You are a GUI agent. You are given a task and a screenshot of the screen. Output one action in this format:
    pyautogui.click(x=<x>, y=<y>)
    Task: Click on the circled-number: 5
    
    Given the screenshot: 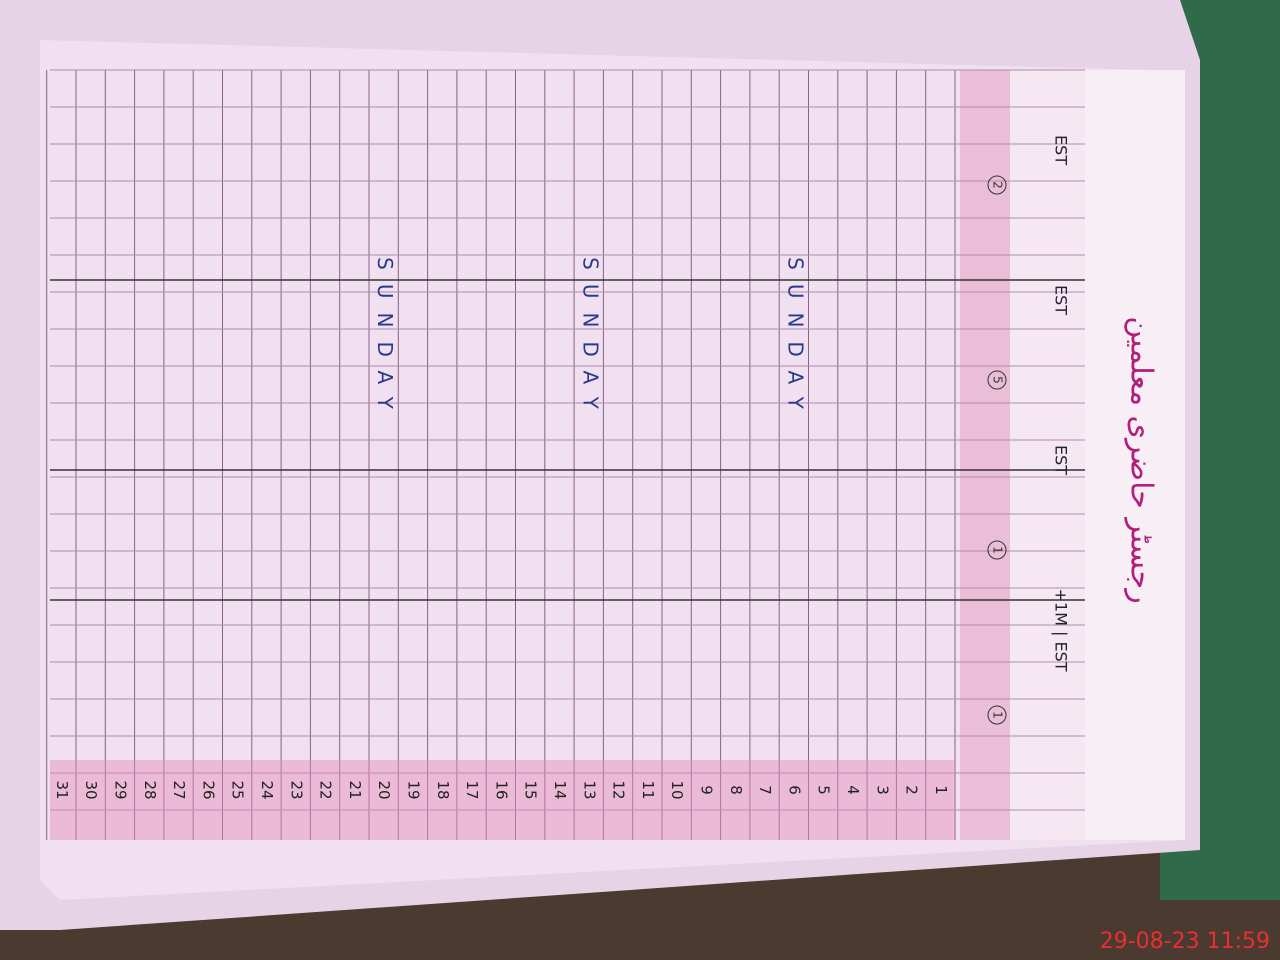 What is the action you would take?
    pyautogui.click(x=998, y=380)
    